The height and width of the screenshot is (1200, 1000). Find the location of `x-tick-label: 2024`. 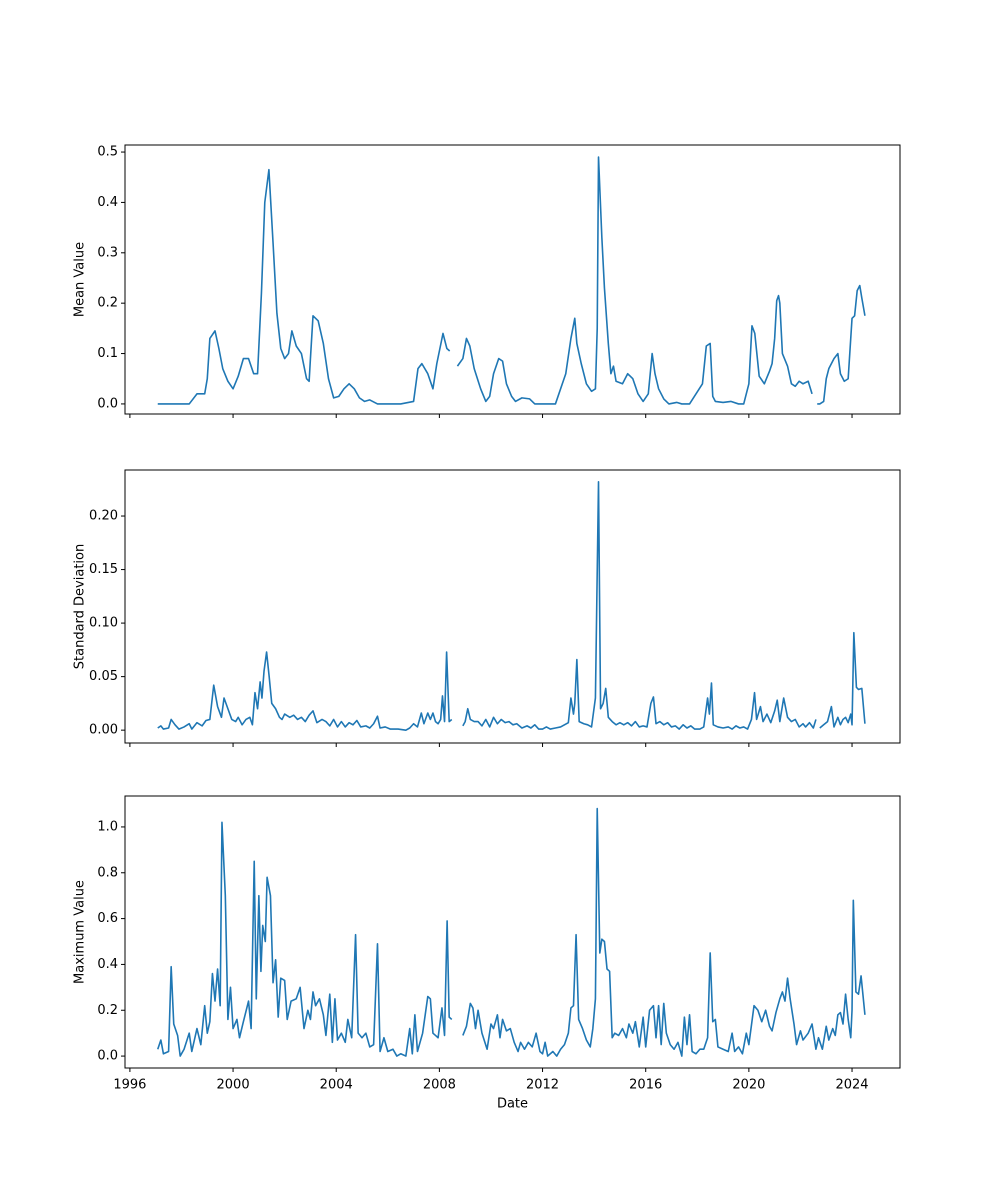

x-tick-label: 2024 is located at coordinates (851, 1085).